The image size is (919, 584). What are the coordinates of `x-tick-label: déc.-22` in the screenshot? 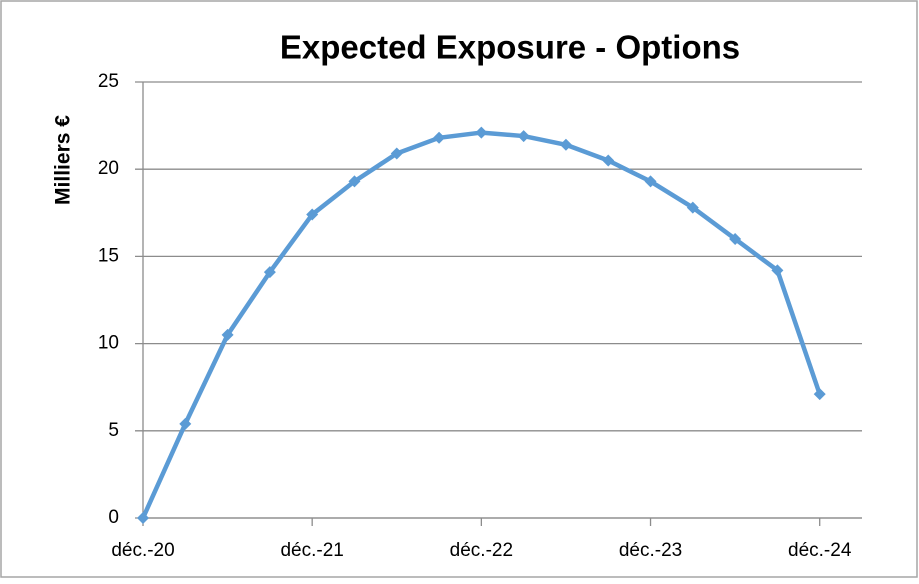 It's located at (481, 550).